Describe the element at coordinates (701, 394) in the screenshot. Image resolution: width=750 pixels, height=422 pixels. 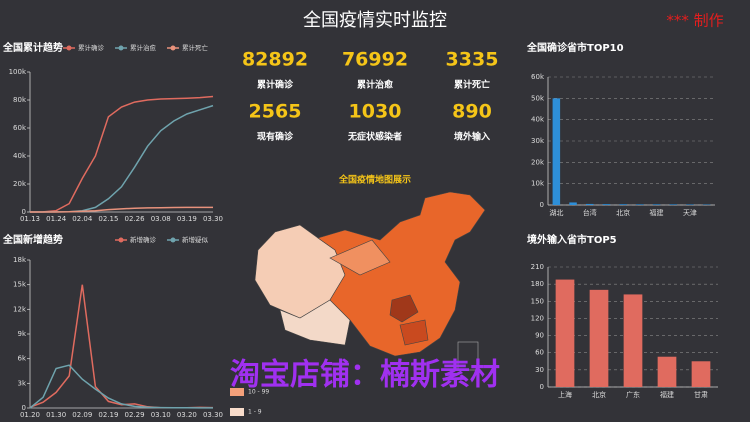
I see `x-tick-label: 甘肃` at that location.